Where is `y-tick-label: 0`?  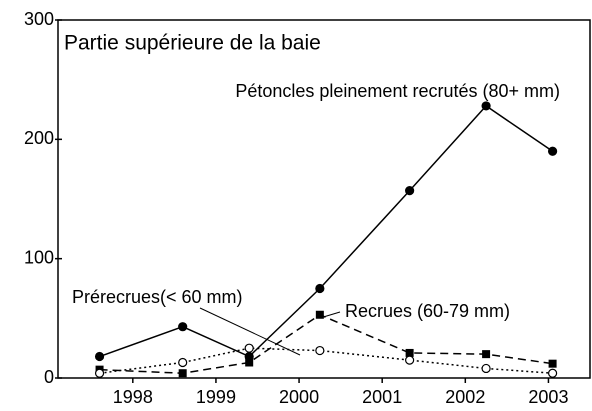
y-tick-label: 0 is located at coordinates (49, 377).